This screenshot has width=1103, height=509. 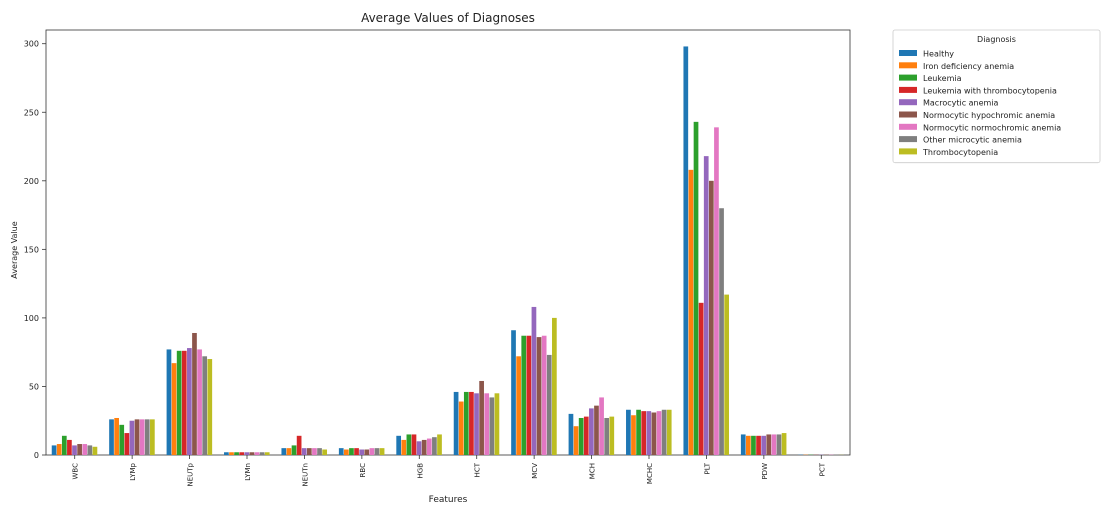 I want to click on x-tick-label: MCHC, so click(x=650, y=473).